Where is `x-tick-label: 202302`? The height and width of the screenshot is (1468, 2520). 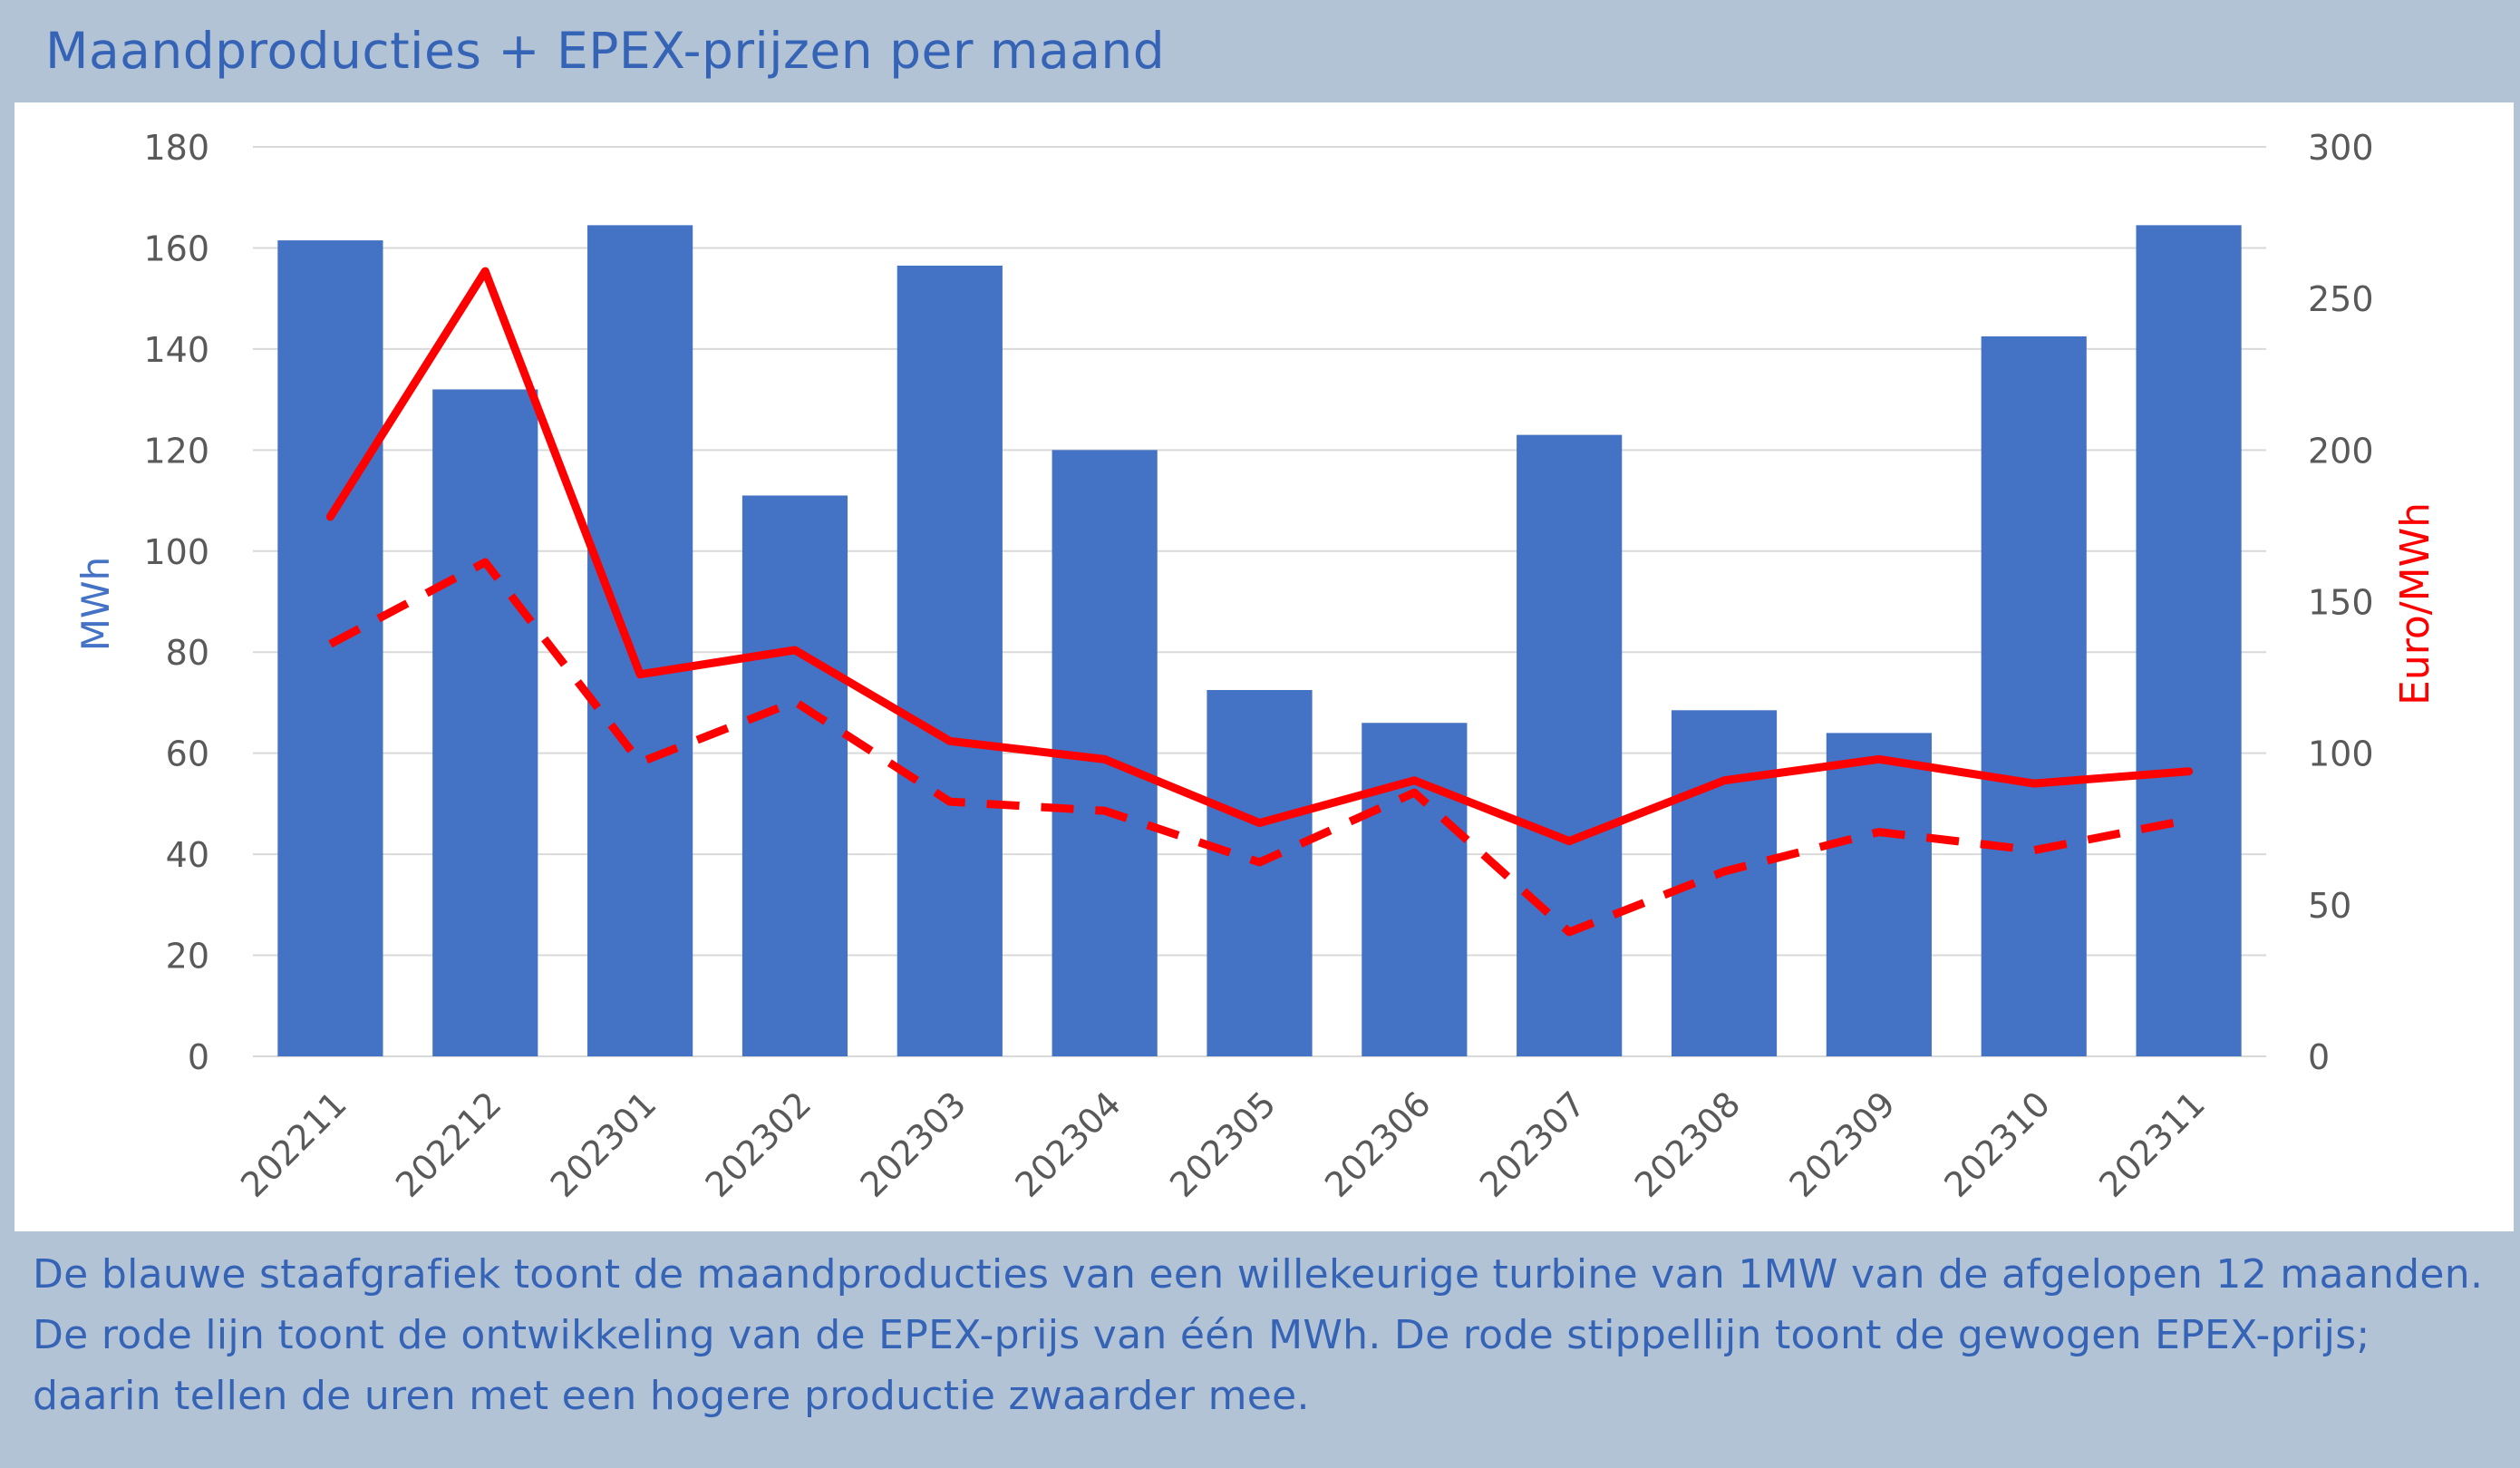 x-tick-label: 202302 is located at coordinates (759, 1145).